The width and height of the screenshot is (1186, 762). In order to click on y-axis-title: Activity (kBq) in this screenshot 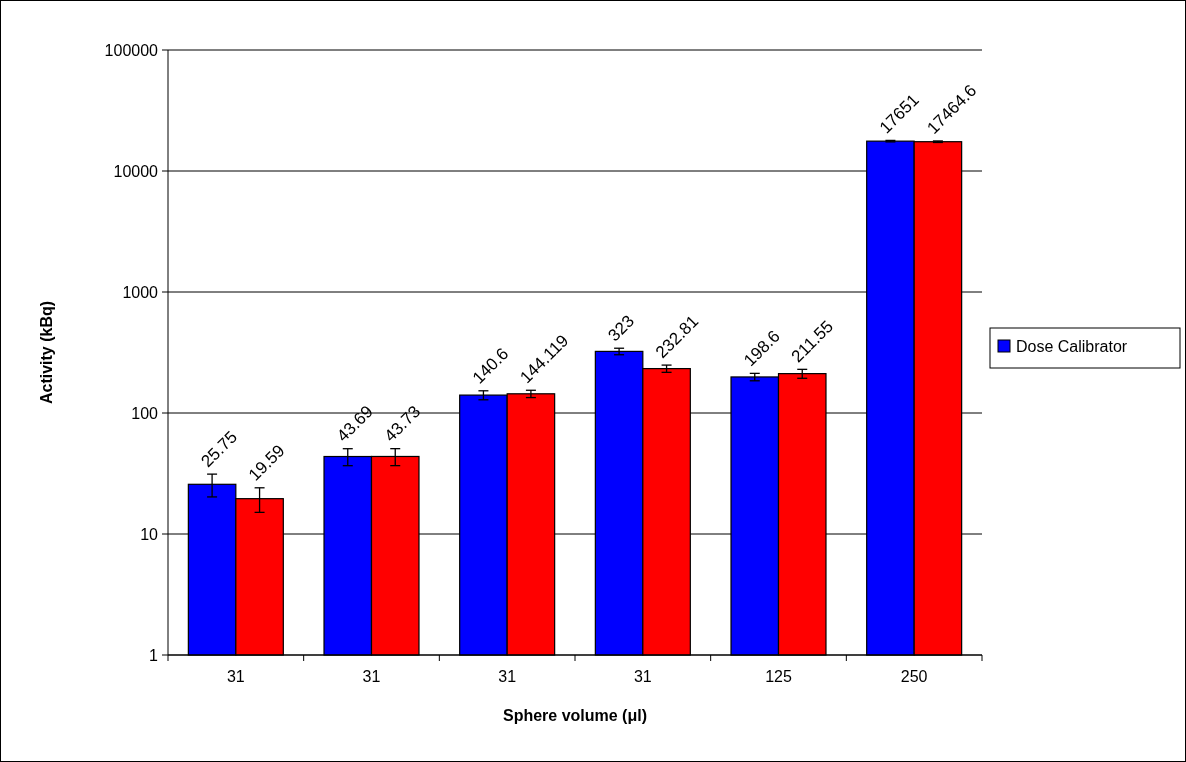, I will do `click(46, 352)`.